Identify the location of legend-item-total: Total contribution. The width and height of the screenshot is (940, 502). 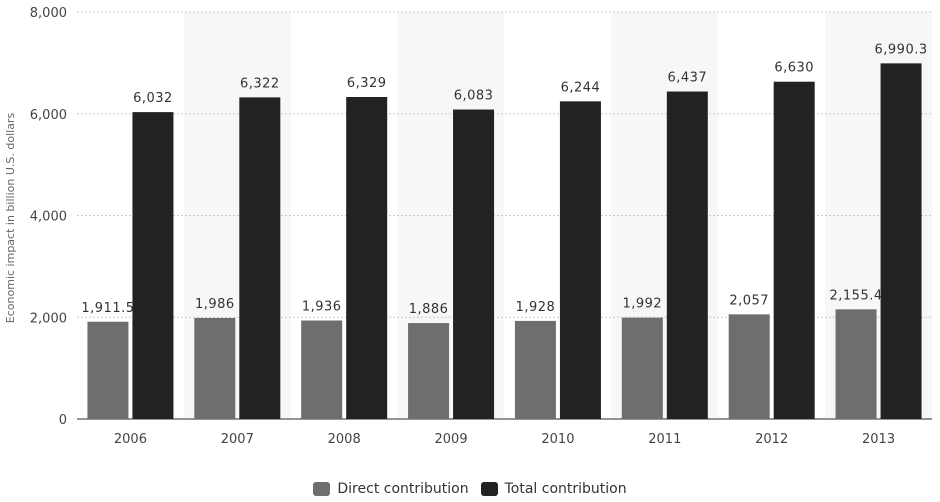
(553, 489).